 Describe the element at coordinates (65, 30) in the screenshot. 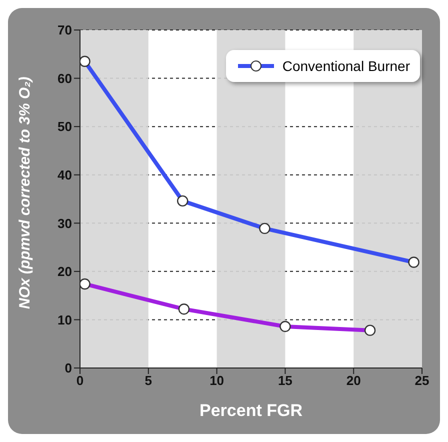

I see `y-tick-label: 70` at that location.